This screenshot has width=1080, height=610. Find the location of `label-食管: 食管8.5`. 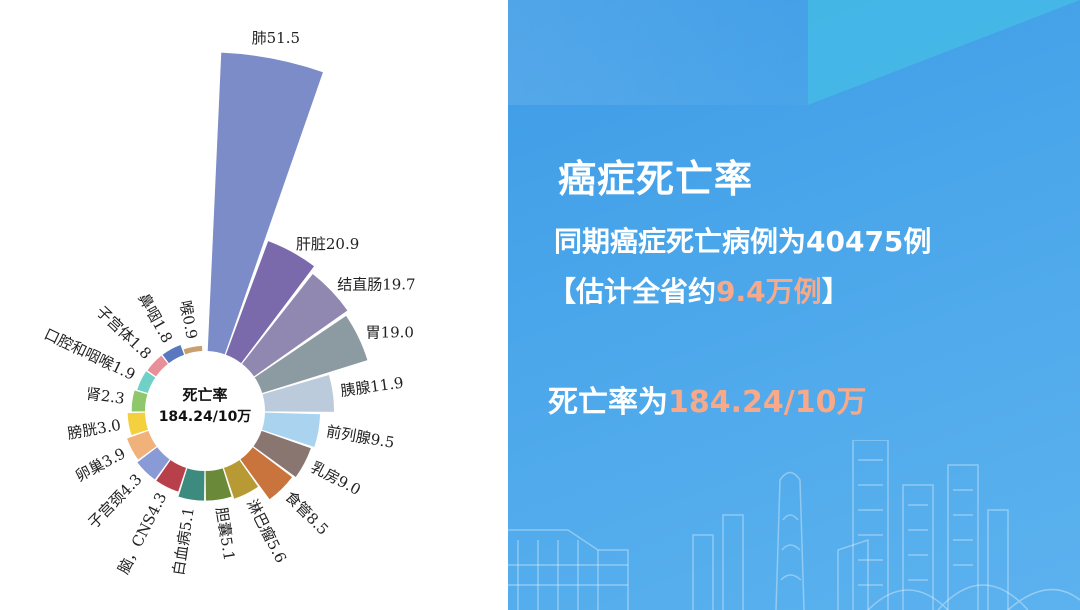

label-食管: 食管8.5 is located at coordinates (307, 513).